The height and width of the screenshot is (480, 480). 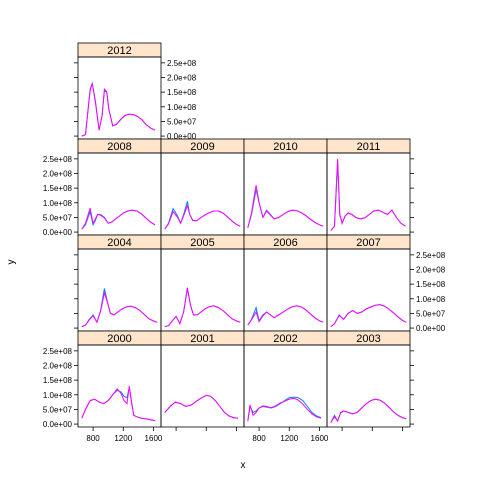 What do you see at coordinates (285, 339) in the screenshot?
I see `panel-strip-label: 2002` at bounding box center [285, 339].